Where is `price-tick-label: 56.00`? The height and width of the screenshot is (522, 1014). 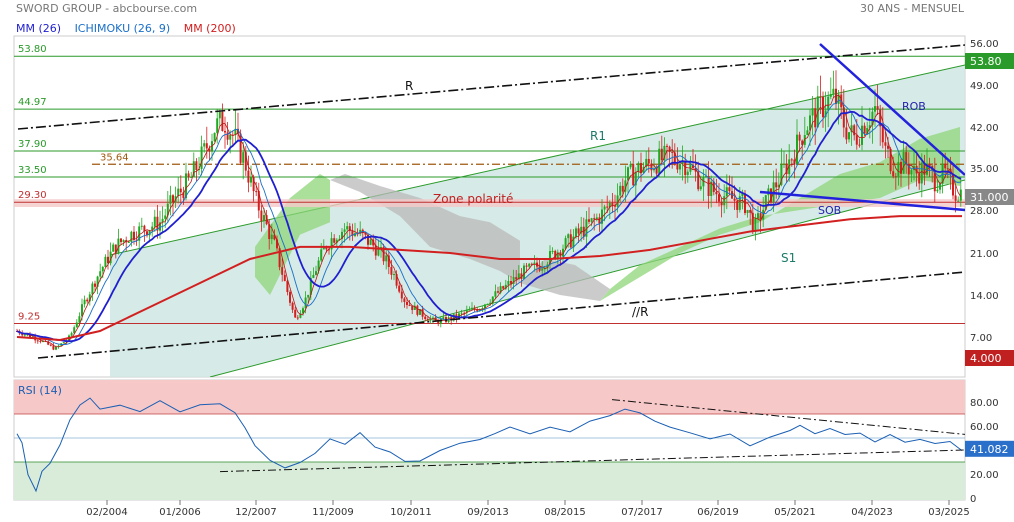
price-tick-label: 56.00 is located at coordinates (984, 44).